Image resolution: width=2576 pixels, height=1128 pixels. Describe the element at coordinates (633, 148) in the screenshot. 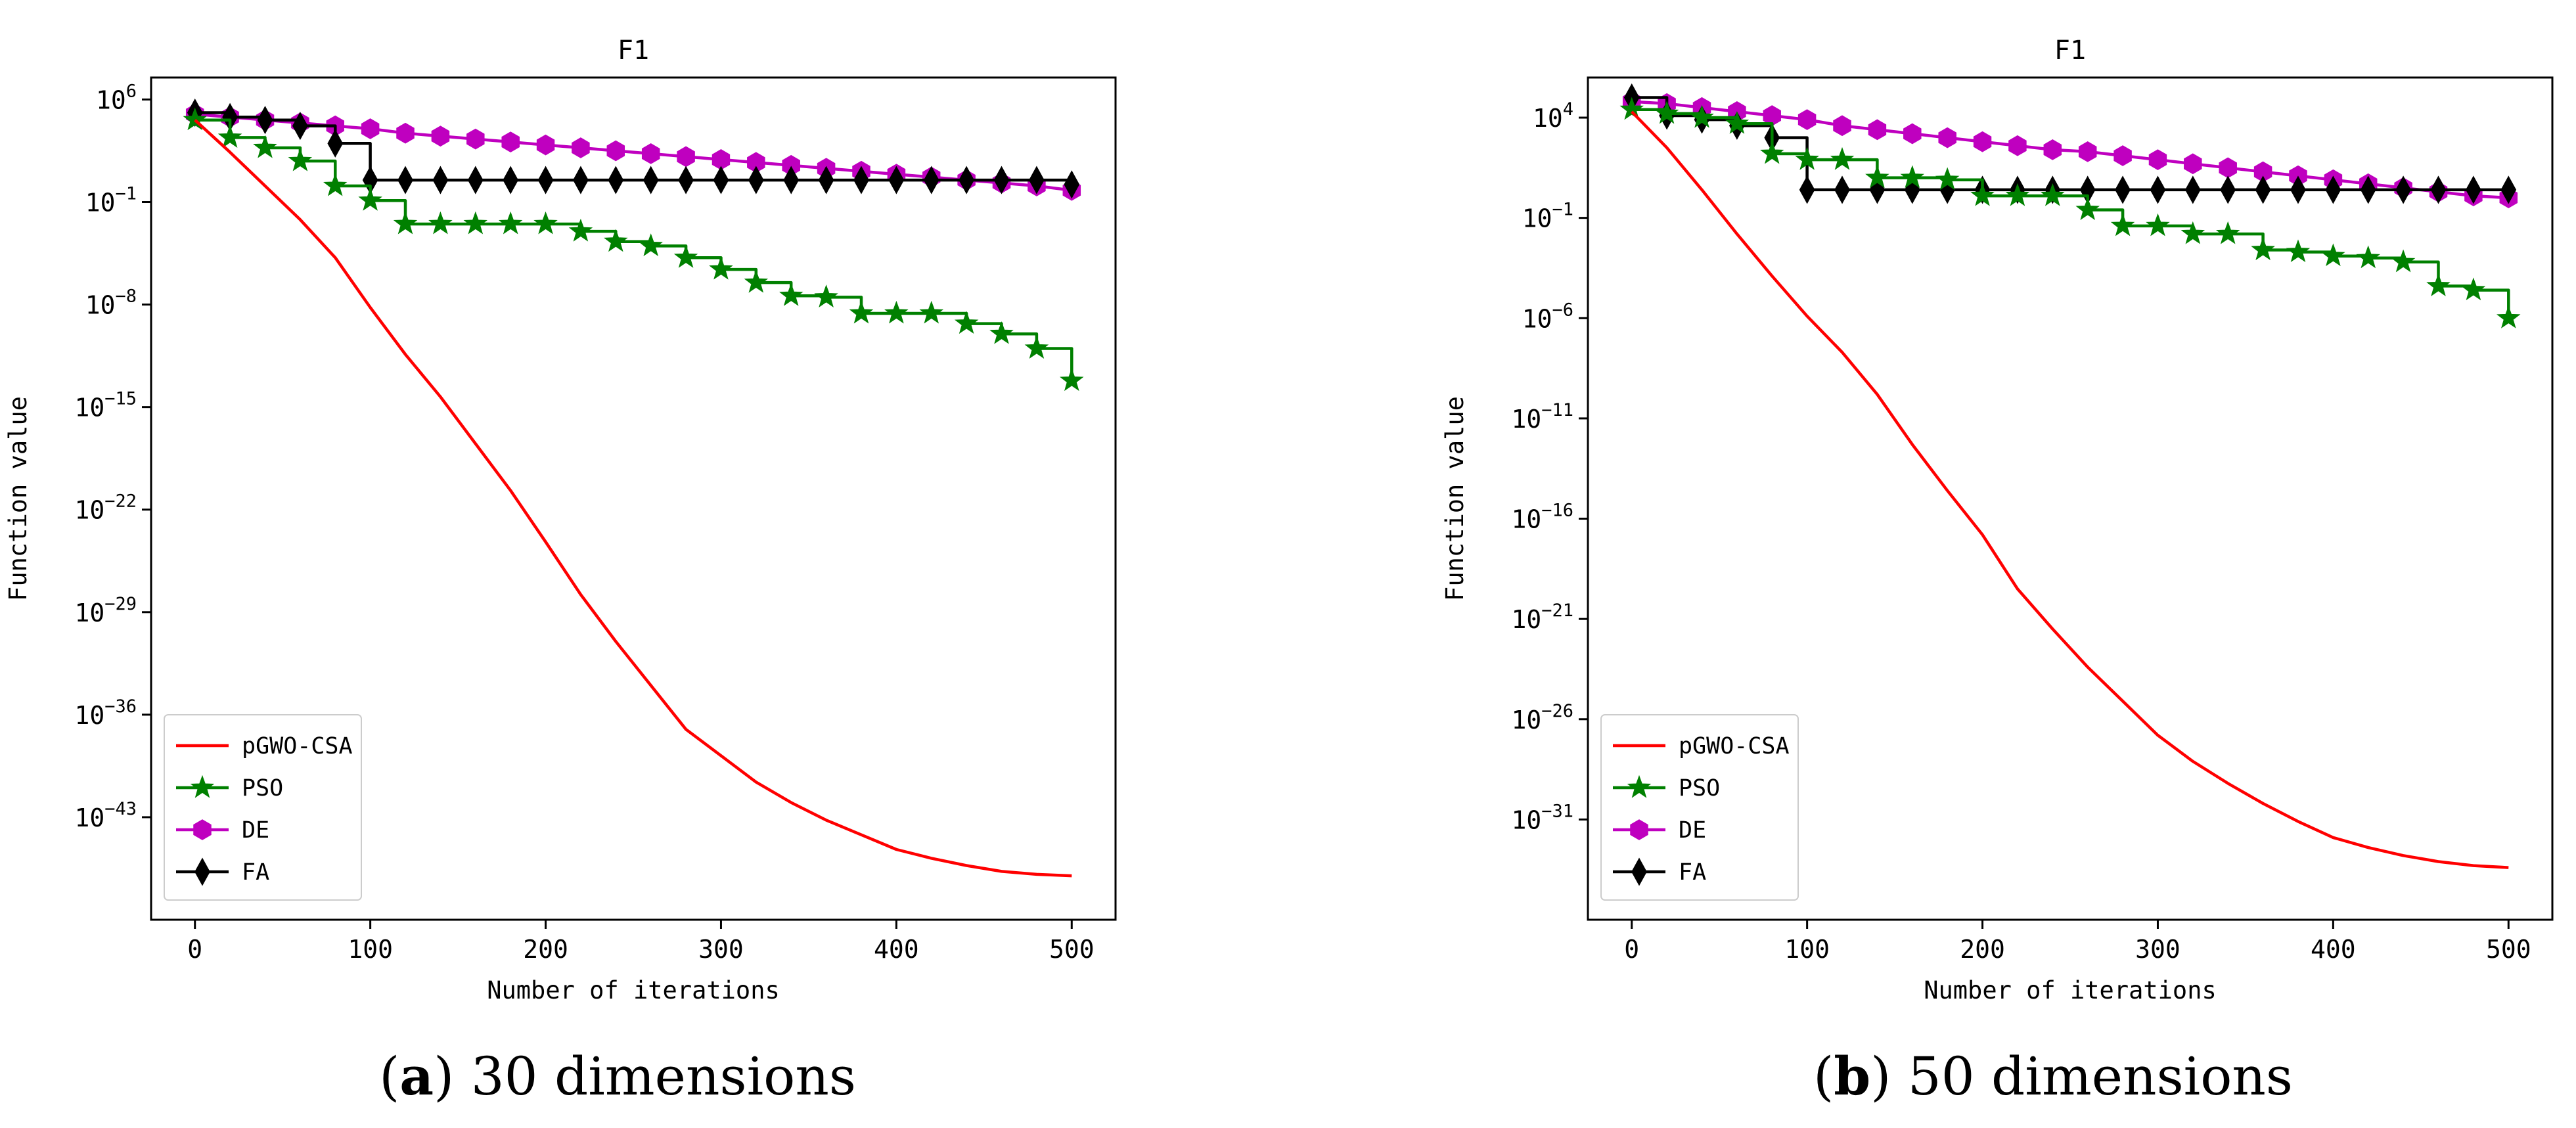

I see `series-fa` at that location.